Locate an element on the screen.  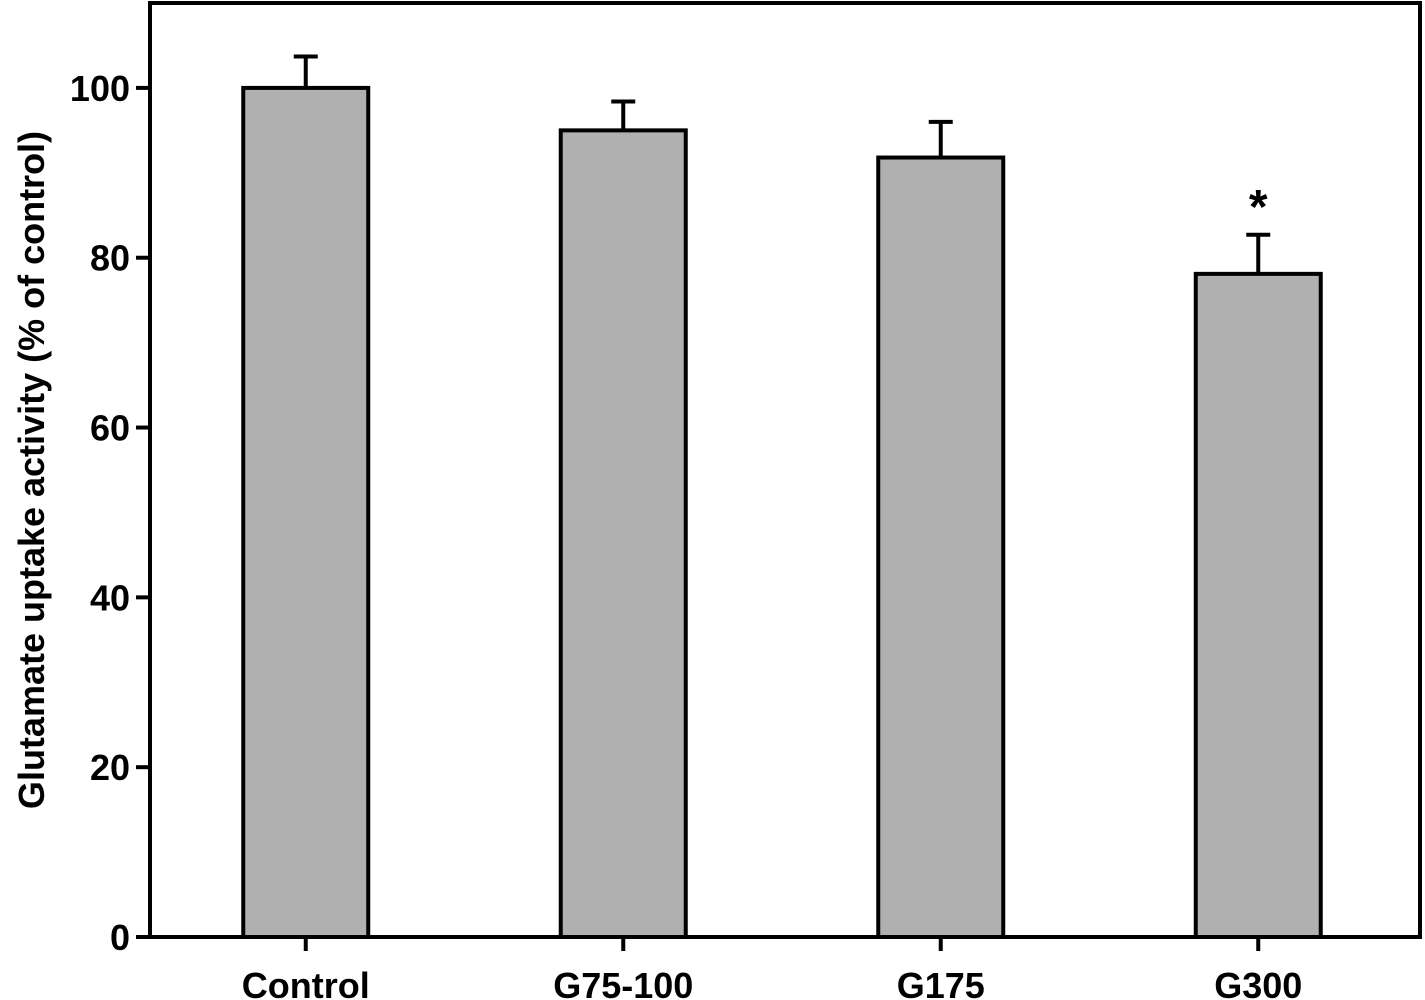
y-tick-label: 100 is located at coordinates (100, 88).